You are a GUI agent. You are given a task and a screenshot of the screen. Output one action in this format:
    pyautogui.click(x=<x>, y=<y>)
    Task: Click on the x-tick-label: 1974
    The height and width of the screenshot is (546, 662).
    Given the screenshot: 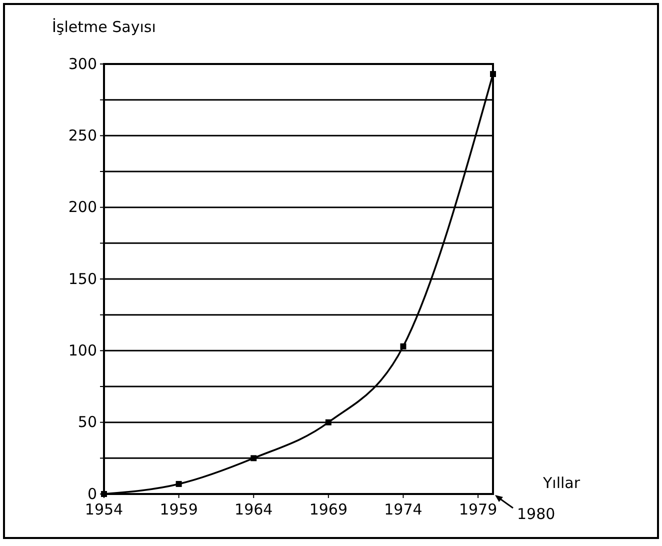 What is the action you would take?
    pyautogui.click(x=403, y=509)
    